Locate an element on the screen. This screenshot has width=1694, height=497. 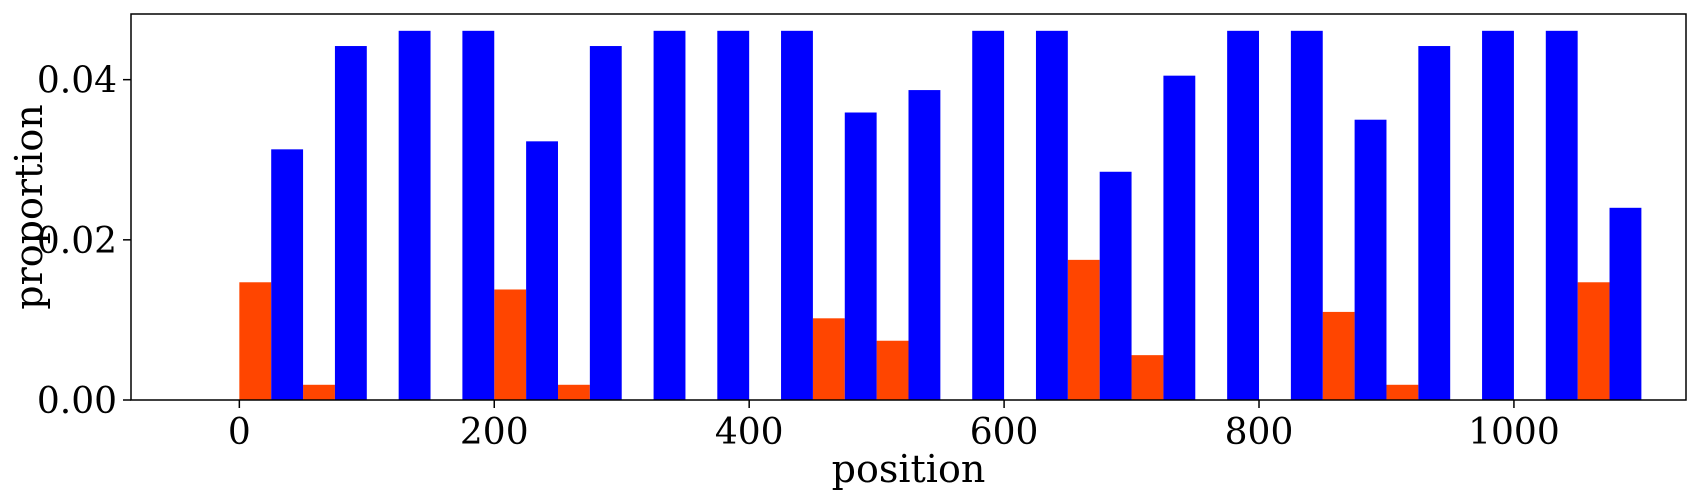
x-tick-label: 1000 is located at coordinates (1514, 432).